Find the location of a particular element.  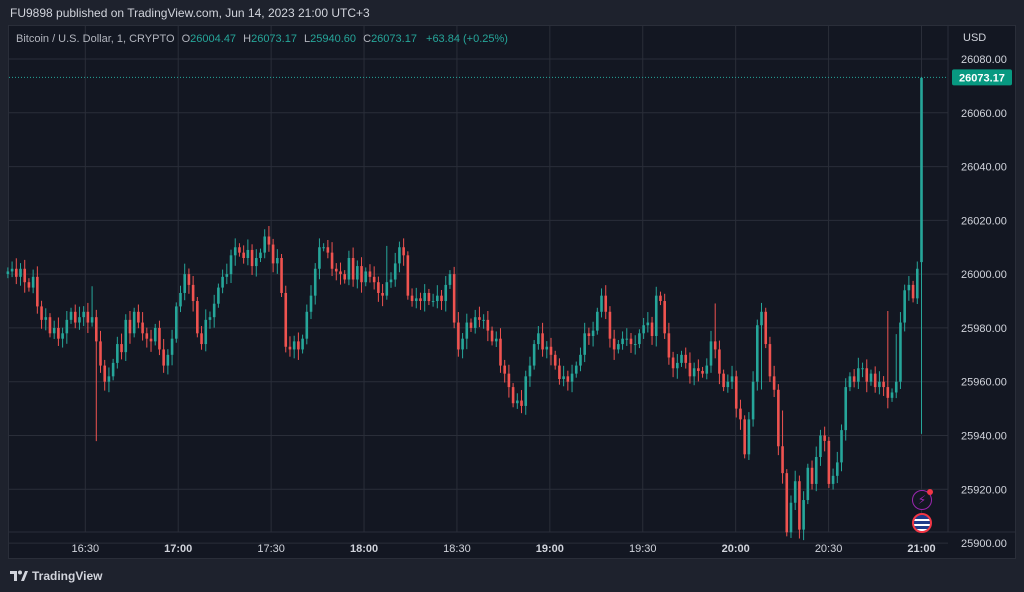

low-label: L is located at coordinates (307, 39).